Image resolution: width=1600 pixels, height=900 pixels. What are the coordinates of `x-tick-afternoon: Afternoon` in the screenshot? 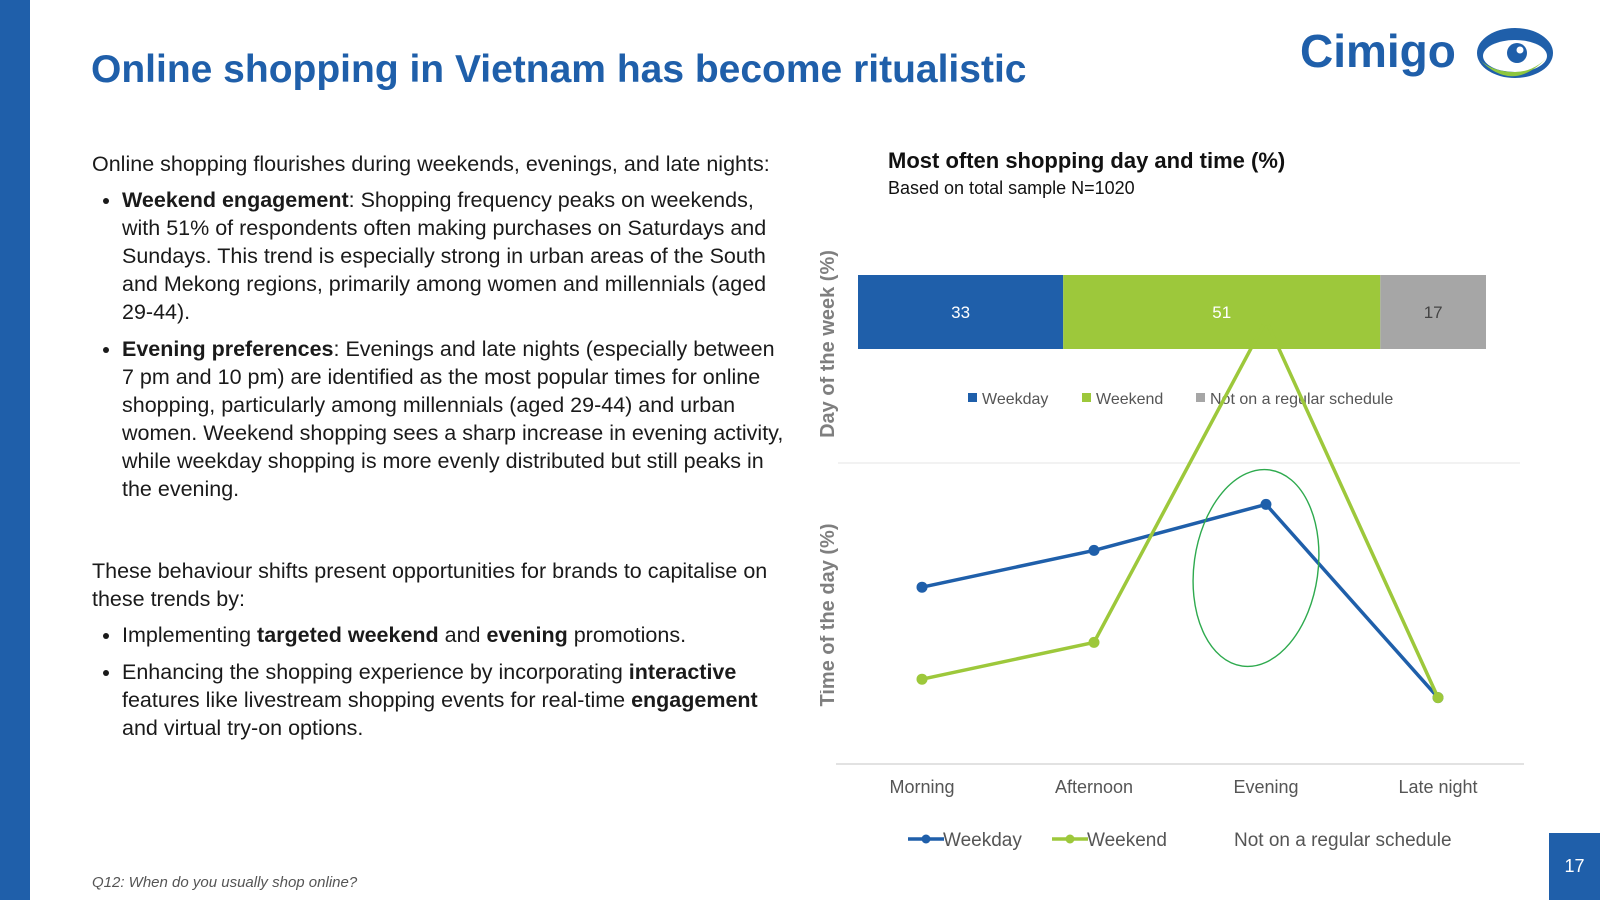 It's located at (1094, 787).